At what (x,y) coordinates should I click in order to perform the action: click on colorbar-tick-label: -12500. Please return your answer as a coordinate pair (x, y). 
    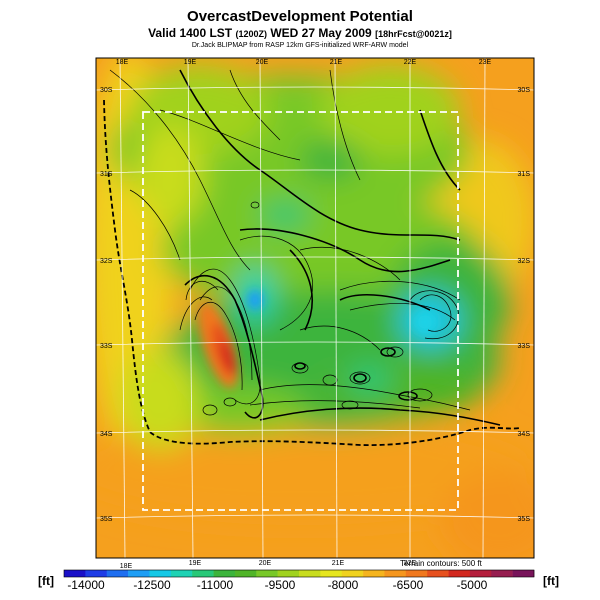
    Looking at the image, I should click on (152, 585).